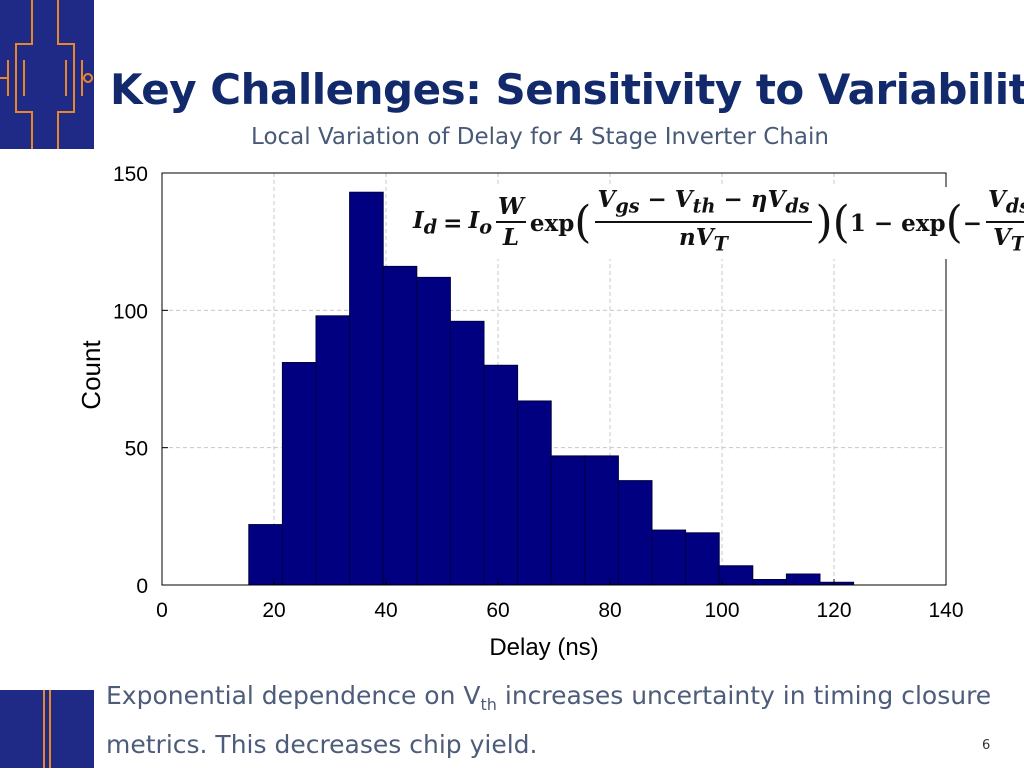 This screenshot has width=1024, height=772. Describe the element at coordinates (497, 610) in the screenshot. I see `x-tick-label: 60` at that location.